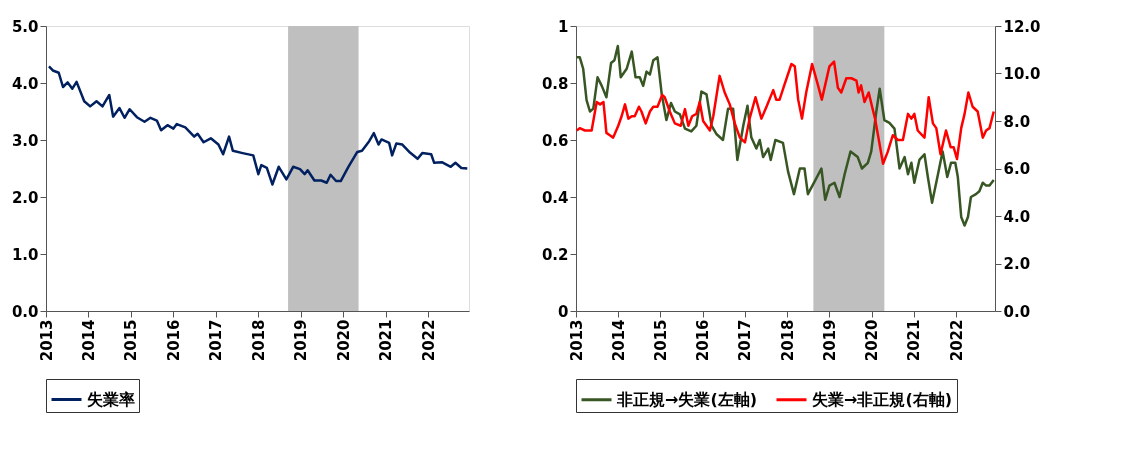  What do you see at coordinates (1017, 264) in the screenshot?
I see `y2-tick-label: 2.0` at bounding box center [1017, 264].